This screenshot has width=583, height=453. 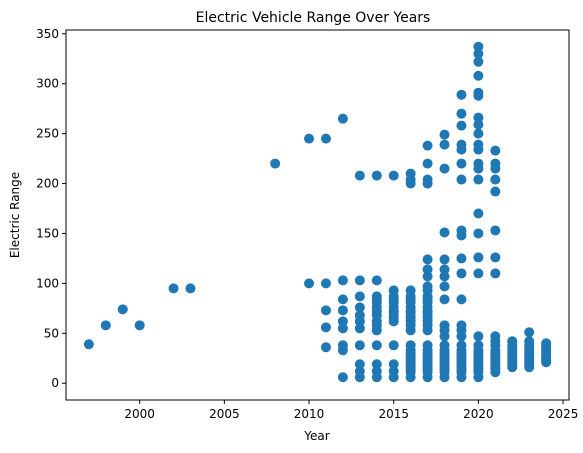 What do you see at coordinates (393, 414) in the screenshot?
I see `x-tick-label: 2015` at bounding box center [393, 414].